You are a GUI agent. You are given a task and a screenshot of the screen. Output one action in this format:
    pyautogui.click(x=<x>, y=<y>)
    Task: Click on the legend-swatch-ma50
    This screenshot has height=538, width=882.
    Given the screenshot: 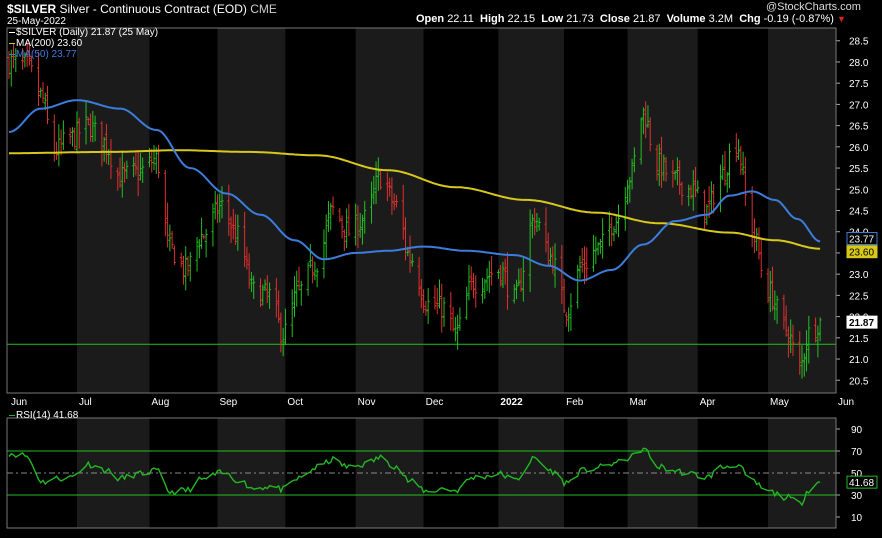 What is the action you would take?
    pyautogui.click(x=12, y=54)
    